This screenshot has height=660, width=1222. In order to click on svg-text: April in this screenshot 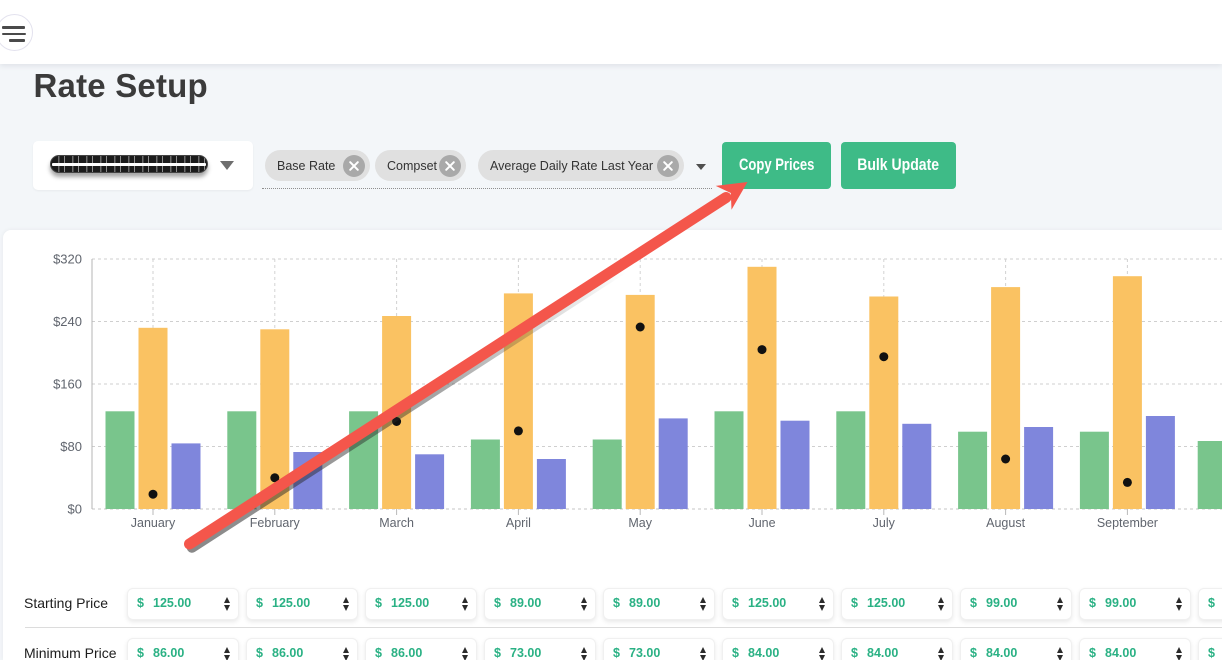, I will do `click(518, 523)`.